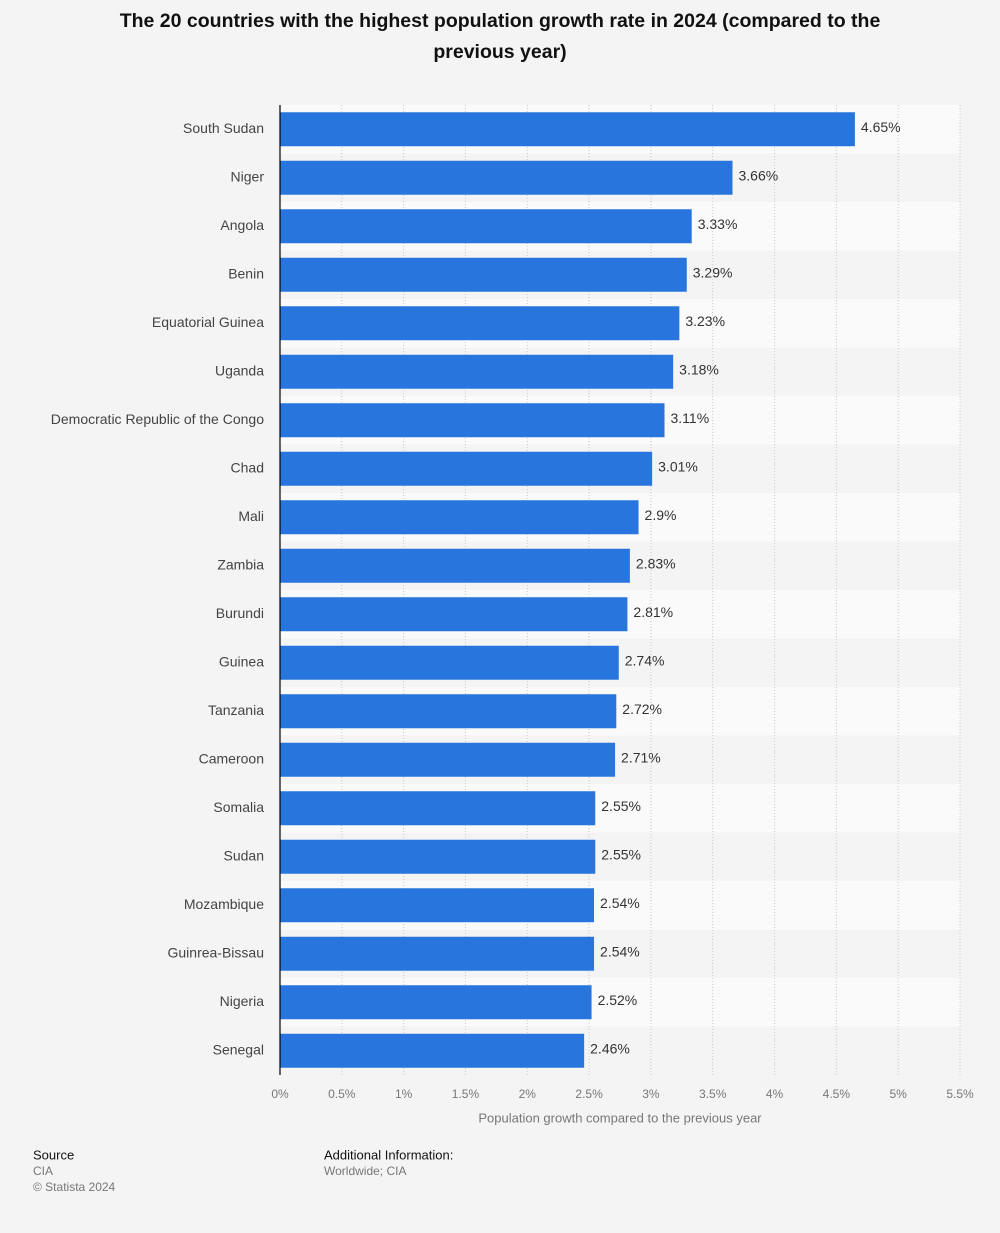 The height and width of the screenshot is (1233, 1000). Describe the element at coordinates (713, 1094) in the screenshot. I see `x-tick-label: 3.5%` at that location.